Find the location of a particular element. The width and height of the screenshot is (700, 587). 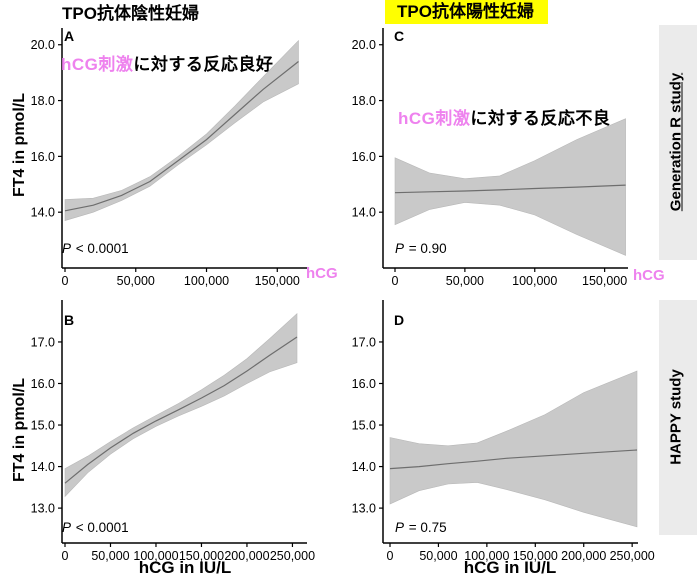

annotation-rest-text: に対する反応不良 is located at coordinates (540, 118).